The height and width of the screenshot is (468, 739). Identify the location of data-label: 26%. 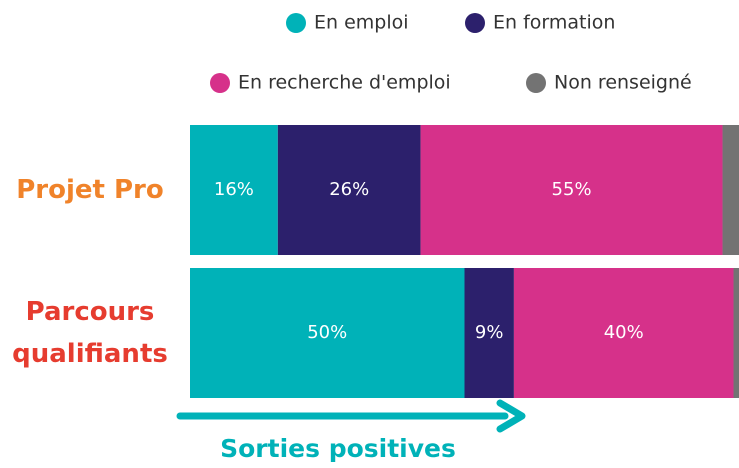
(349, 189).